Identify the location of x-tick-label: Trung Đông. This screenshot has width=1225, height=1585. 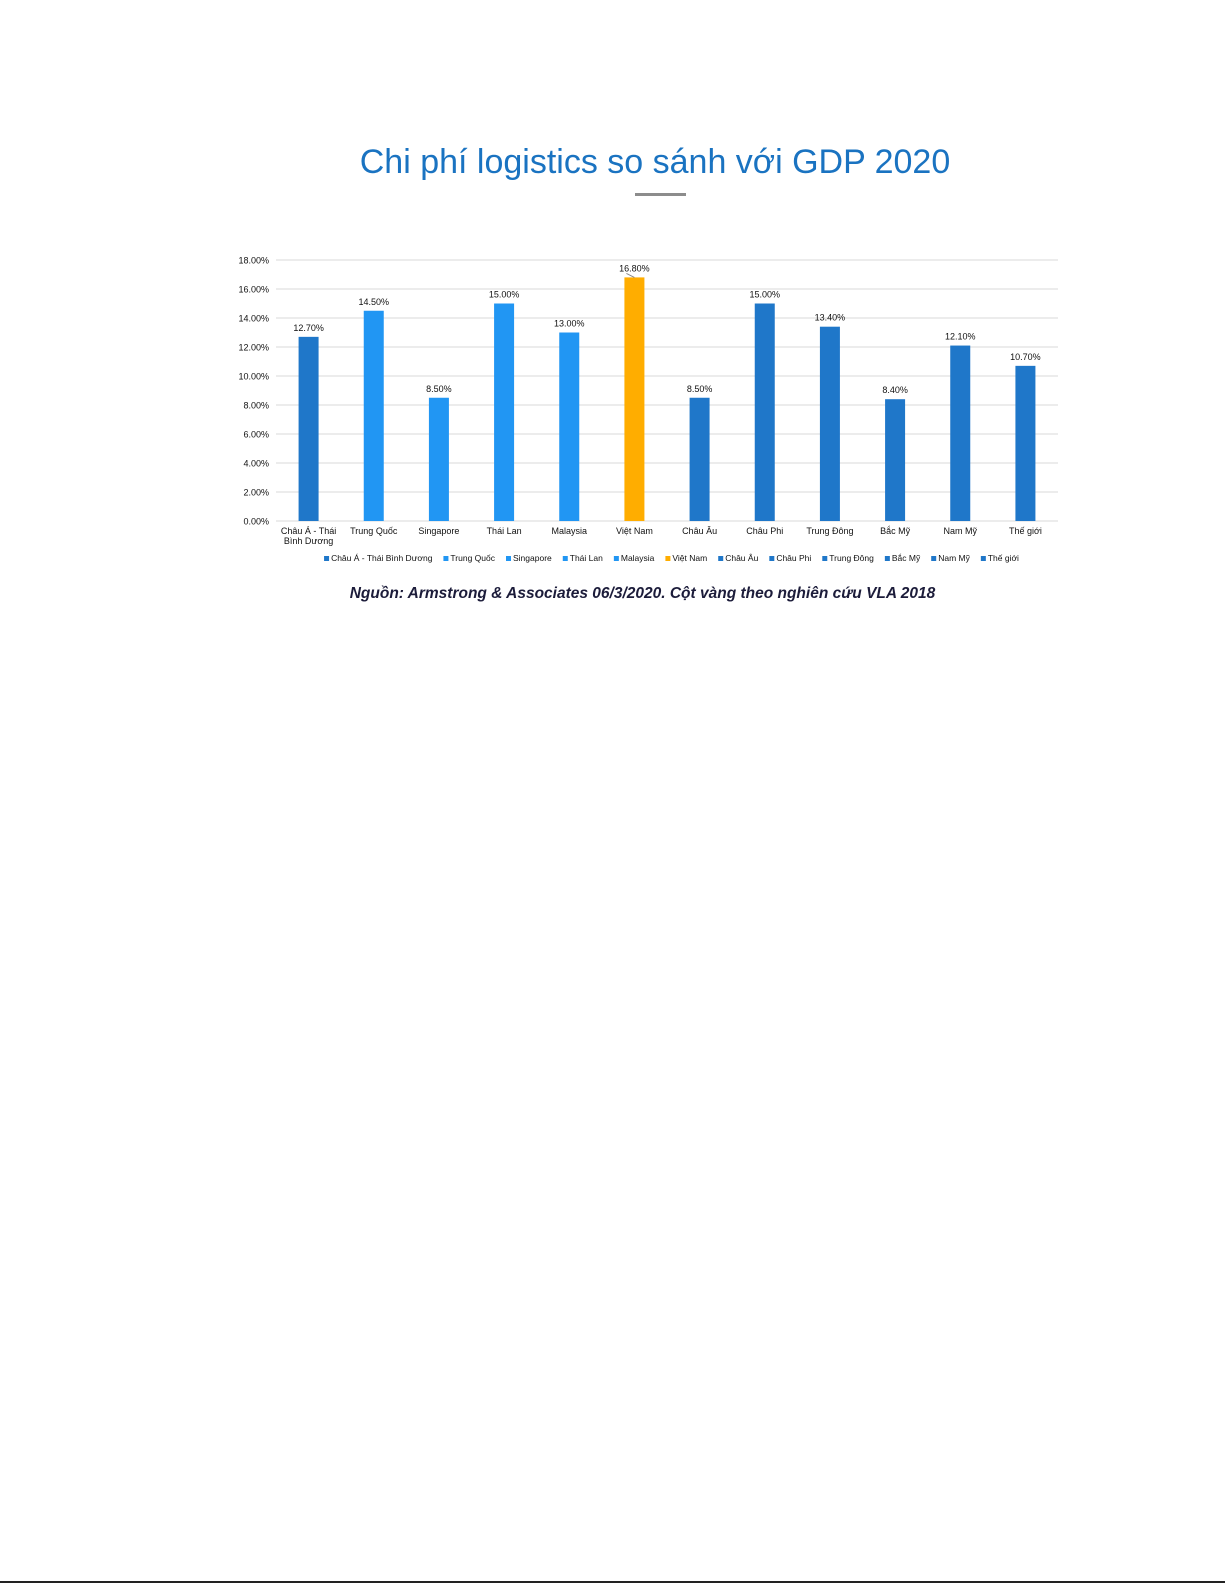
(829, 531).